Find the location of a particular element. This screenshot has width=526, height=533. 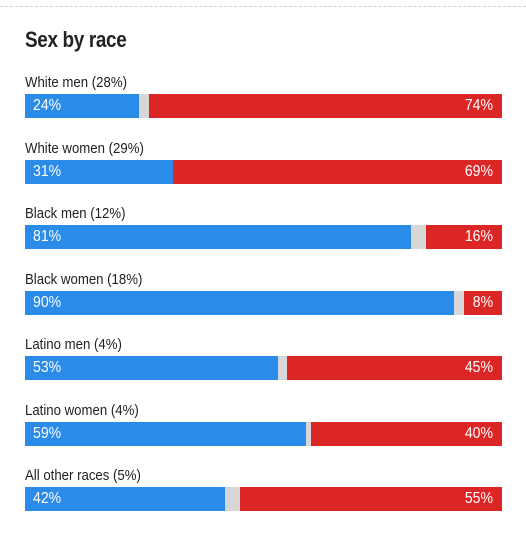

stacked-bar: 24% 74% is located at coordinates (263, 106).